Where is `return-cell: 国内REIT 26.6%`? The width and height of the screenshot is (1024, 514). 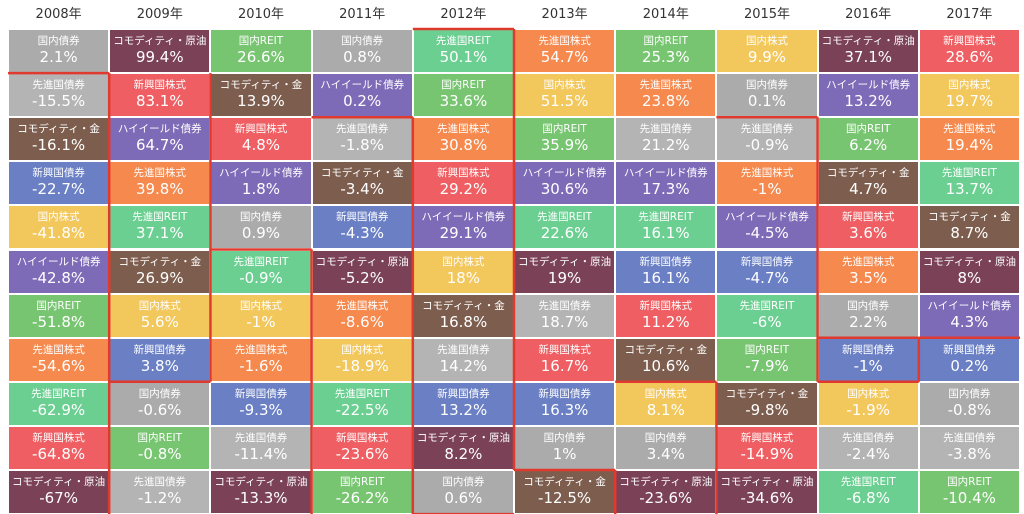 return-cell: 国内REIT 26.6% is located at coordinates (261, 51).